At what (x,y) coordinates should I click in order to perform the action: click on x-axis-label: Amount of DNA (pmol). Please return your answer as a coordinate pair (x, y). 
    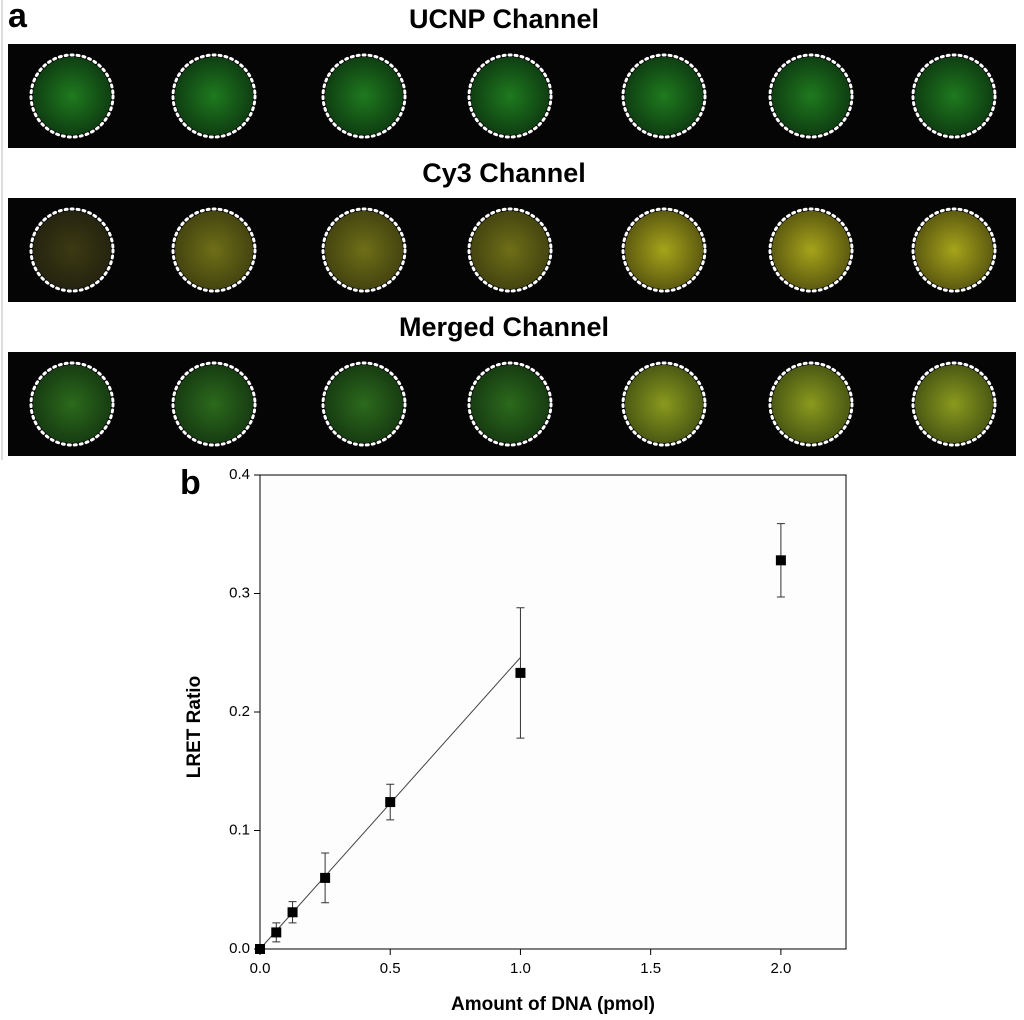
    Looking at the image, I should click on (553, 1004).